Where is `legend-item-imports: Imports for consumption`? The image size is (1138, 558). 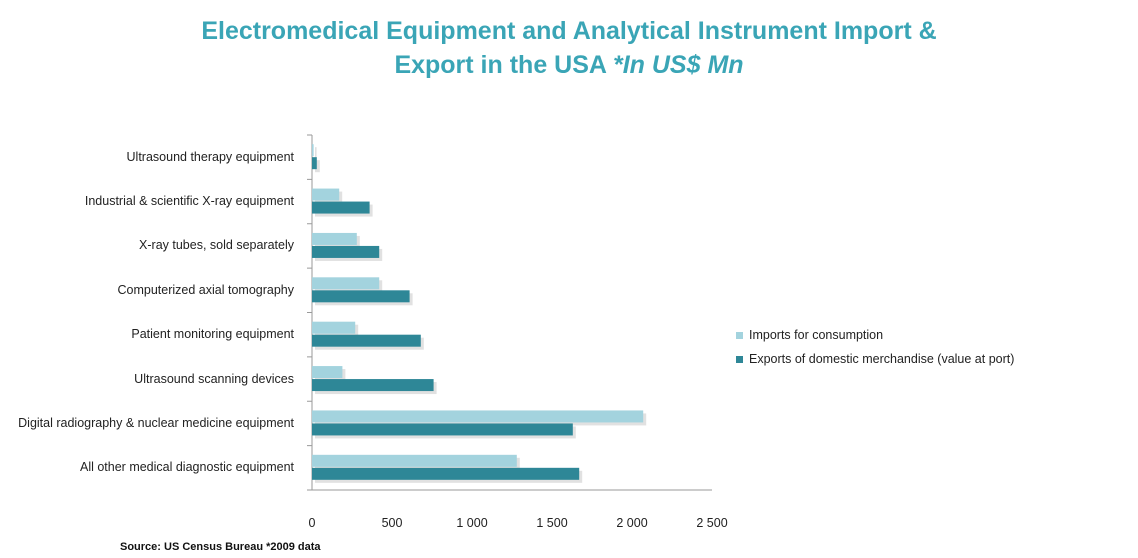
legend-item-imports: Imports for consumption is located at coordinates (875, 335).